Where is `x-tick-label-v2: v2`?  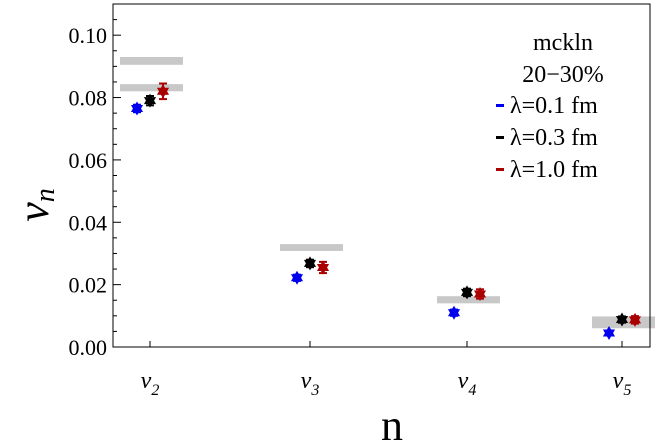
x-tick-label-v2: v2 is located at coordinates (150, 383).